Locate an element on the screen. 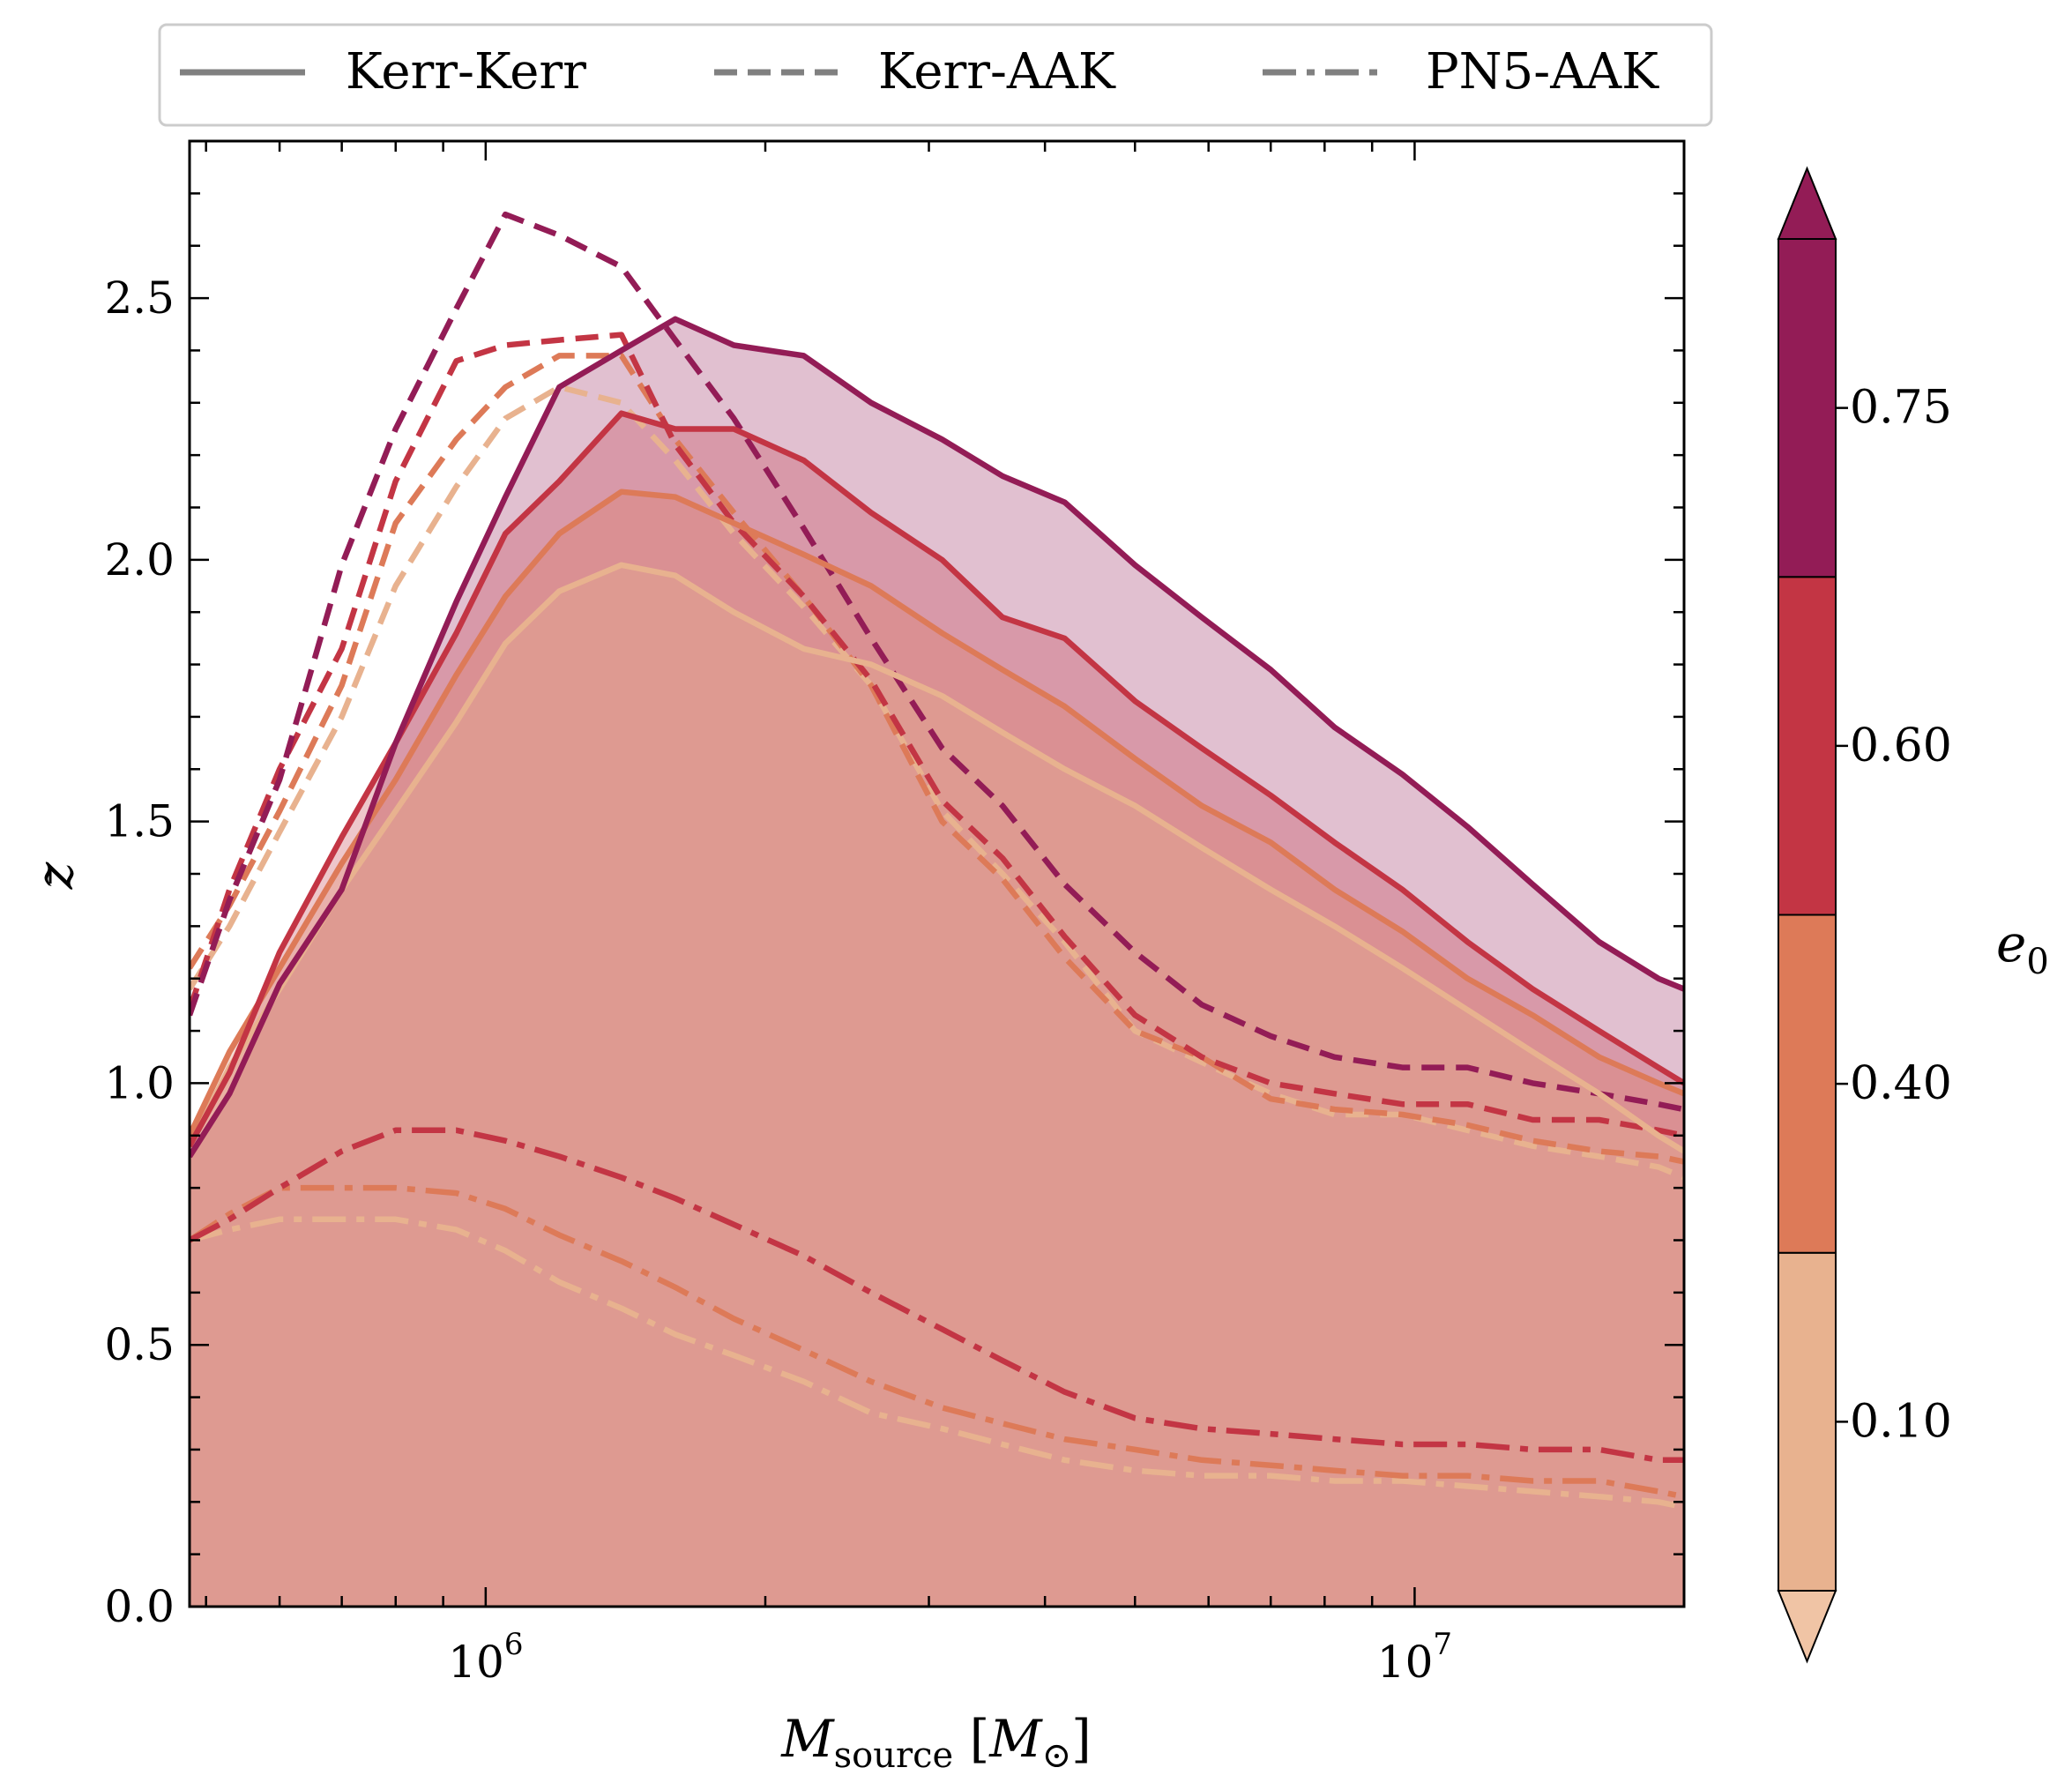  legend: Kerr-Kerr Kerr-AAK PN5-AAK is located at coordinates (935, 75).